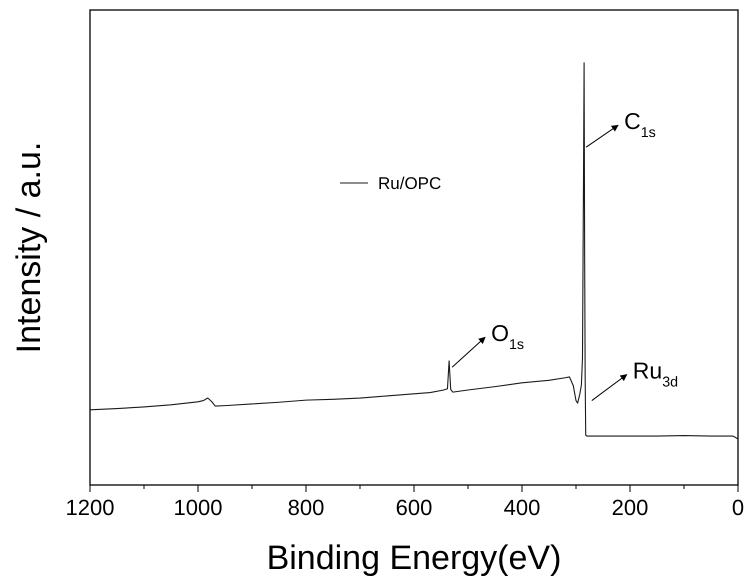 Image resolution: width=751 pixels, height=583 pixels. Describe the element at coordinates (655, 374) in the screenshot. I see `annotation: Ru$_{3d}$` at that location.